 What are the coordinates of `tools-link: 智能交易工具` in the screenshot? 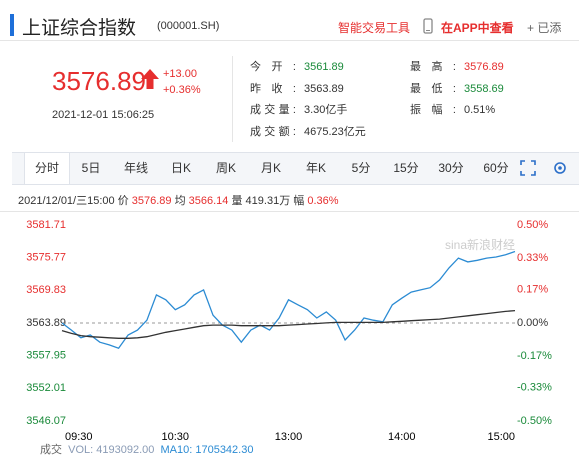 It's located at (374, 28).